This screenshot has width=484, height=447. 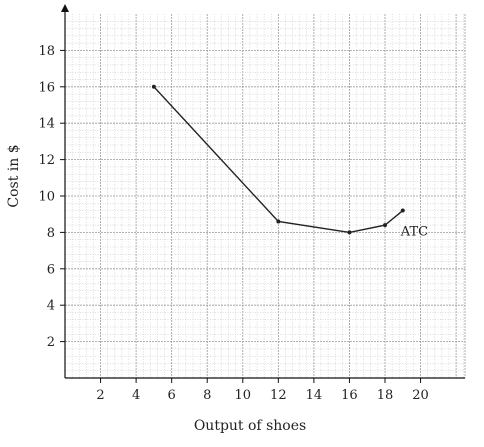 What do you see at coordinates (51, 269) in the screenshot?
I see `y-tick-label: 6` at bounding box center [51, 269].